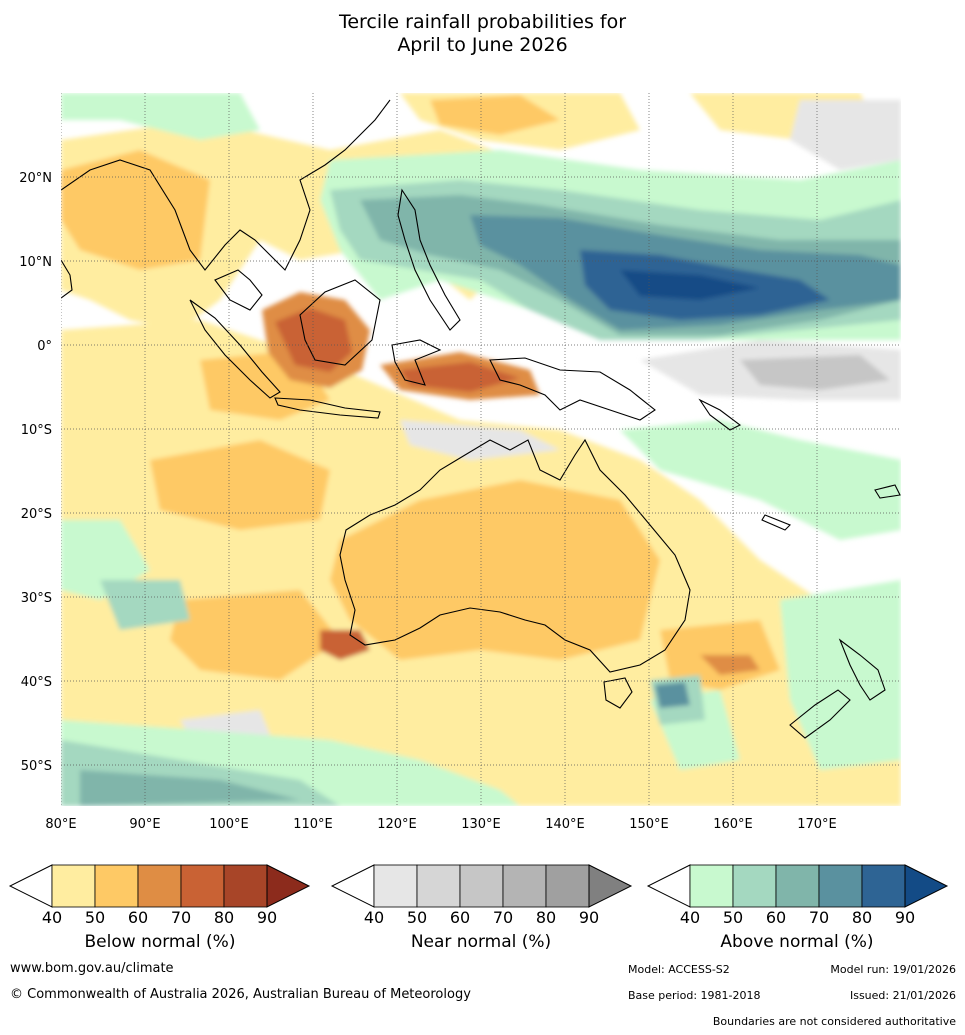  I want to click on map-title-line2: April to June 2026, so click(482, 45).